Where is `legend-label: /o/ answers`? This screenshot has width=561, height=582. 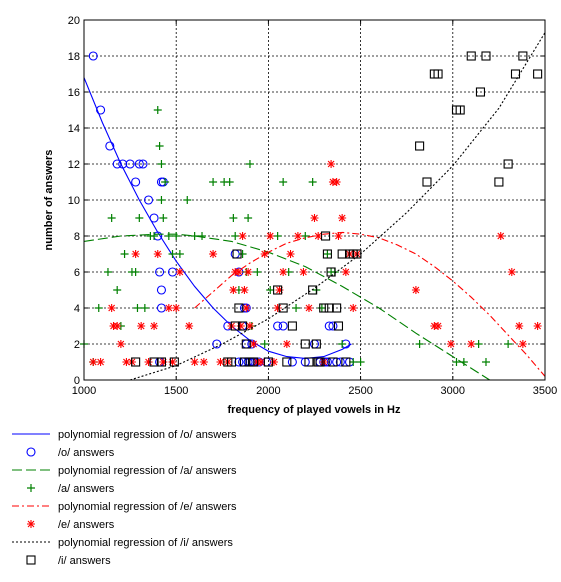
legend-label: /o/ answers is located at coordinates (86, 453).